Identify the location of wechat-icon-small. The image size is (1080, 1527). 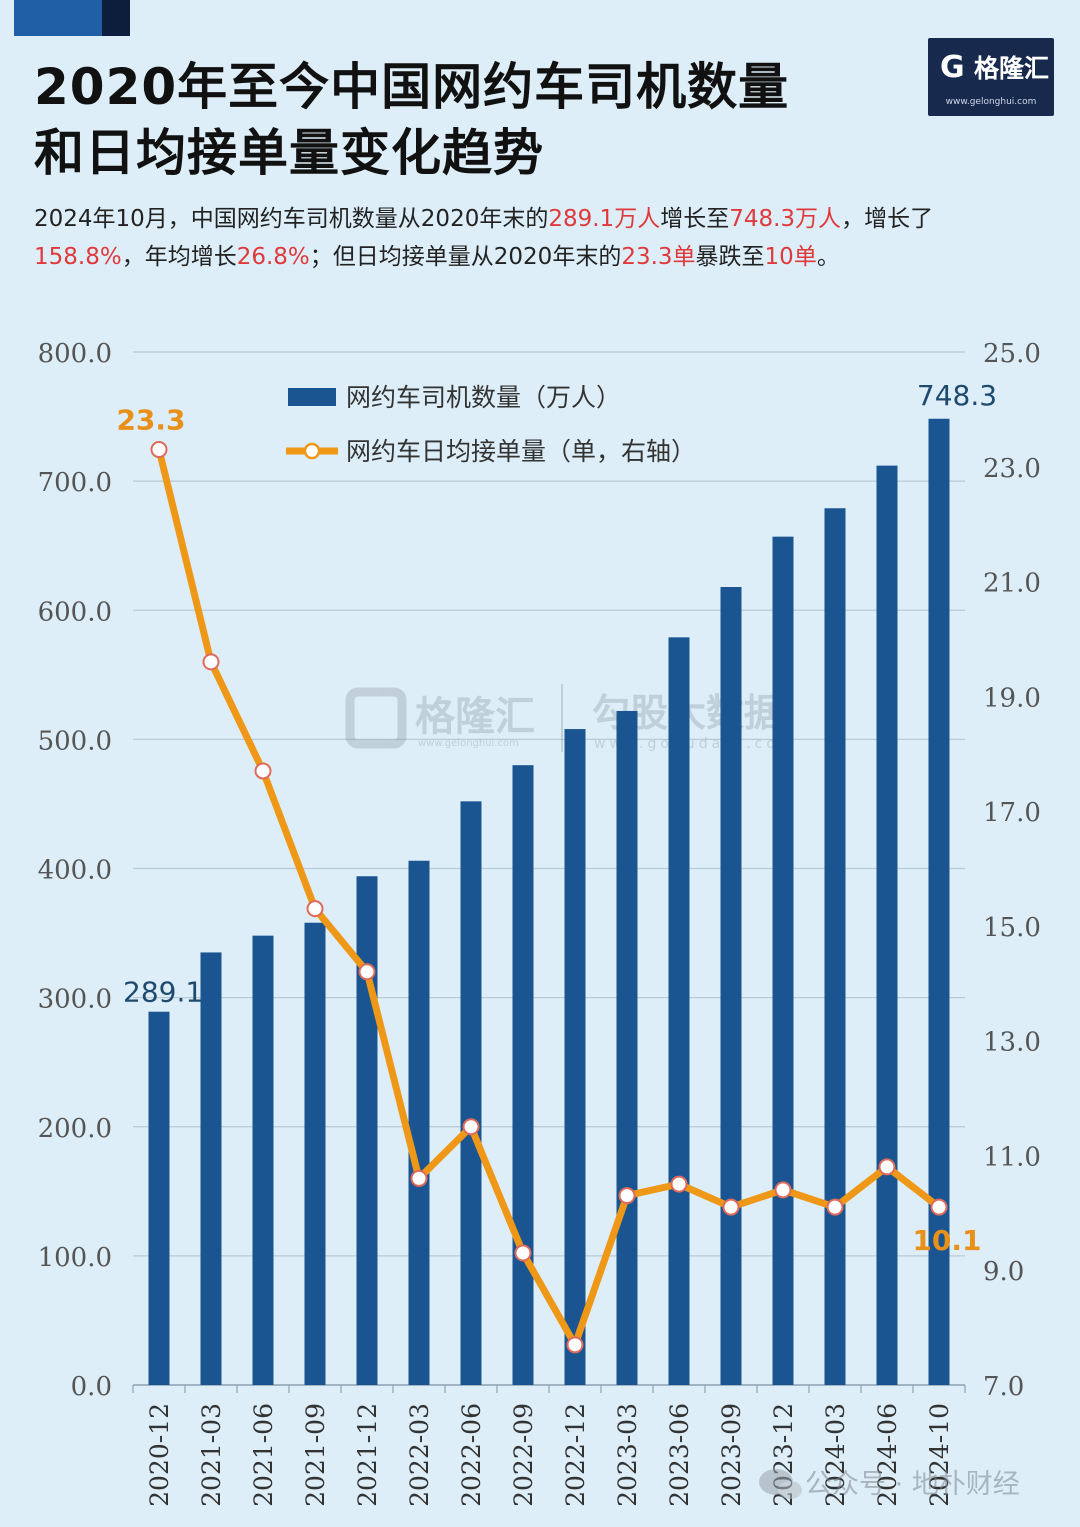
(790, 1490).